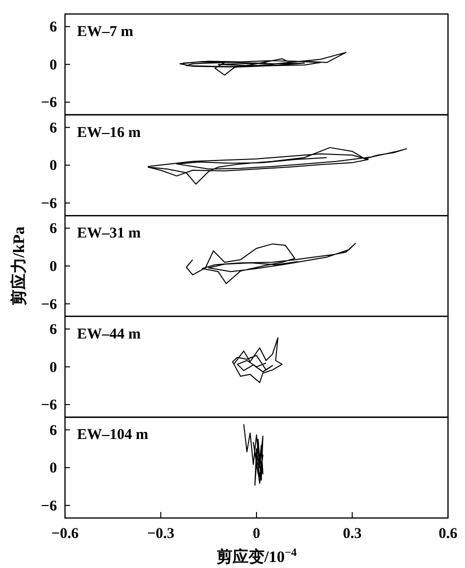 The image size is (465, 568). Describe the element at coordinates (257, 556) in the screenshot. I see `x-axis-title: 剪应变/10$^{−4}$` at that location.